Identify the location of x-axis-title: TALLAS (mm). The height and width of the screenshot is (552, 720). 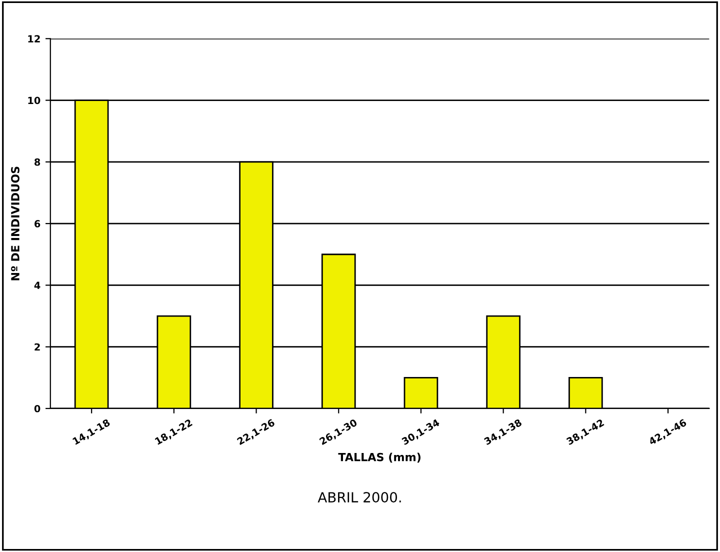
(379, 457).